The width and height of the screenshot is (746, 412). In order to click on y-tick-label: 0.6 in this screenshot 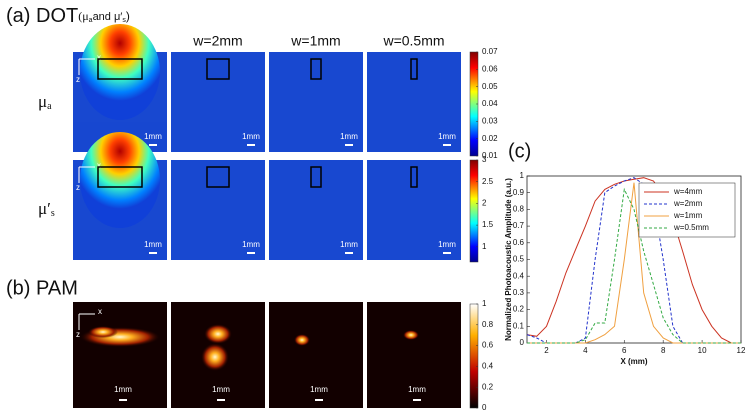, I will do `click(519, 242)`.